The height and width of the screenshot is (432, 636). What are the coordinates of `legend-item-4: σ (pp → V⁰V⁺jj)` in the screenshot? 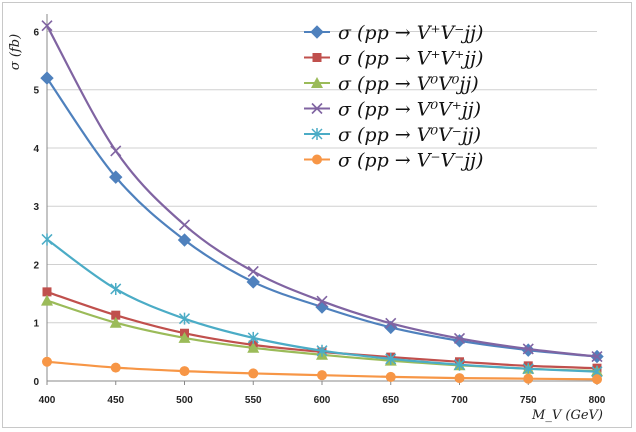 It's located at (392, 110).